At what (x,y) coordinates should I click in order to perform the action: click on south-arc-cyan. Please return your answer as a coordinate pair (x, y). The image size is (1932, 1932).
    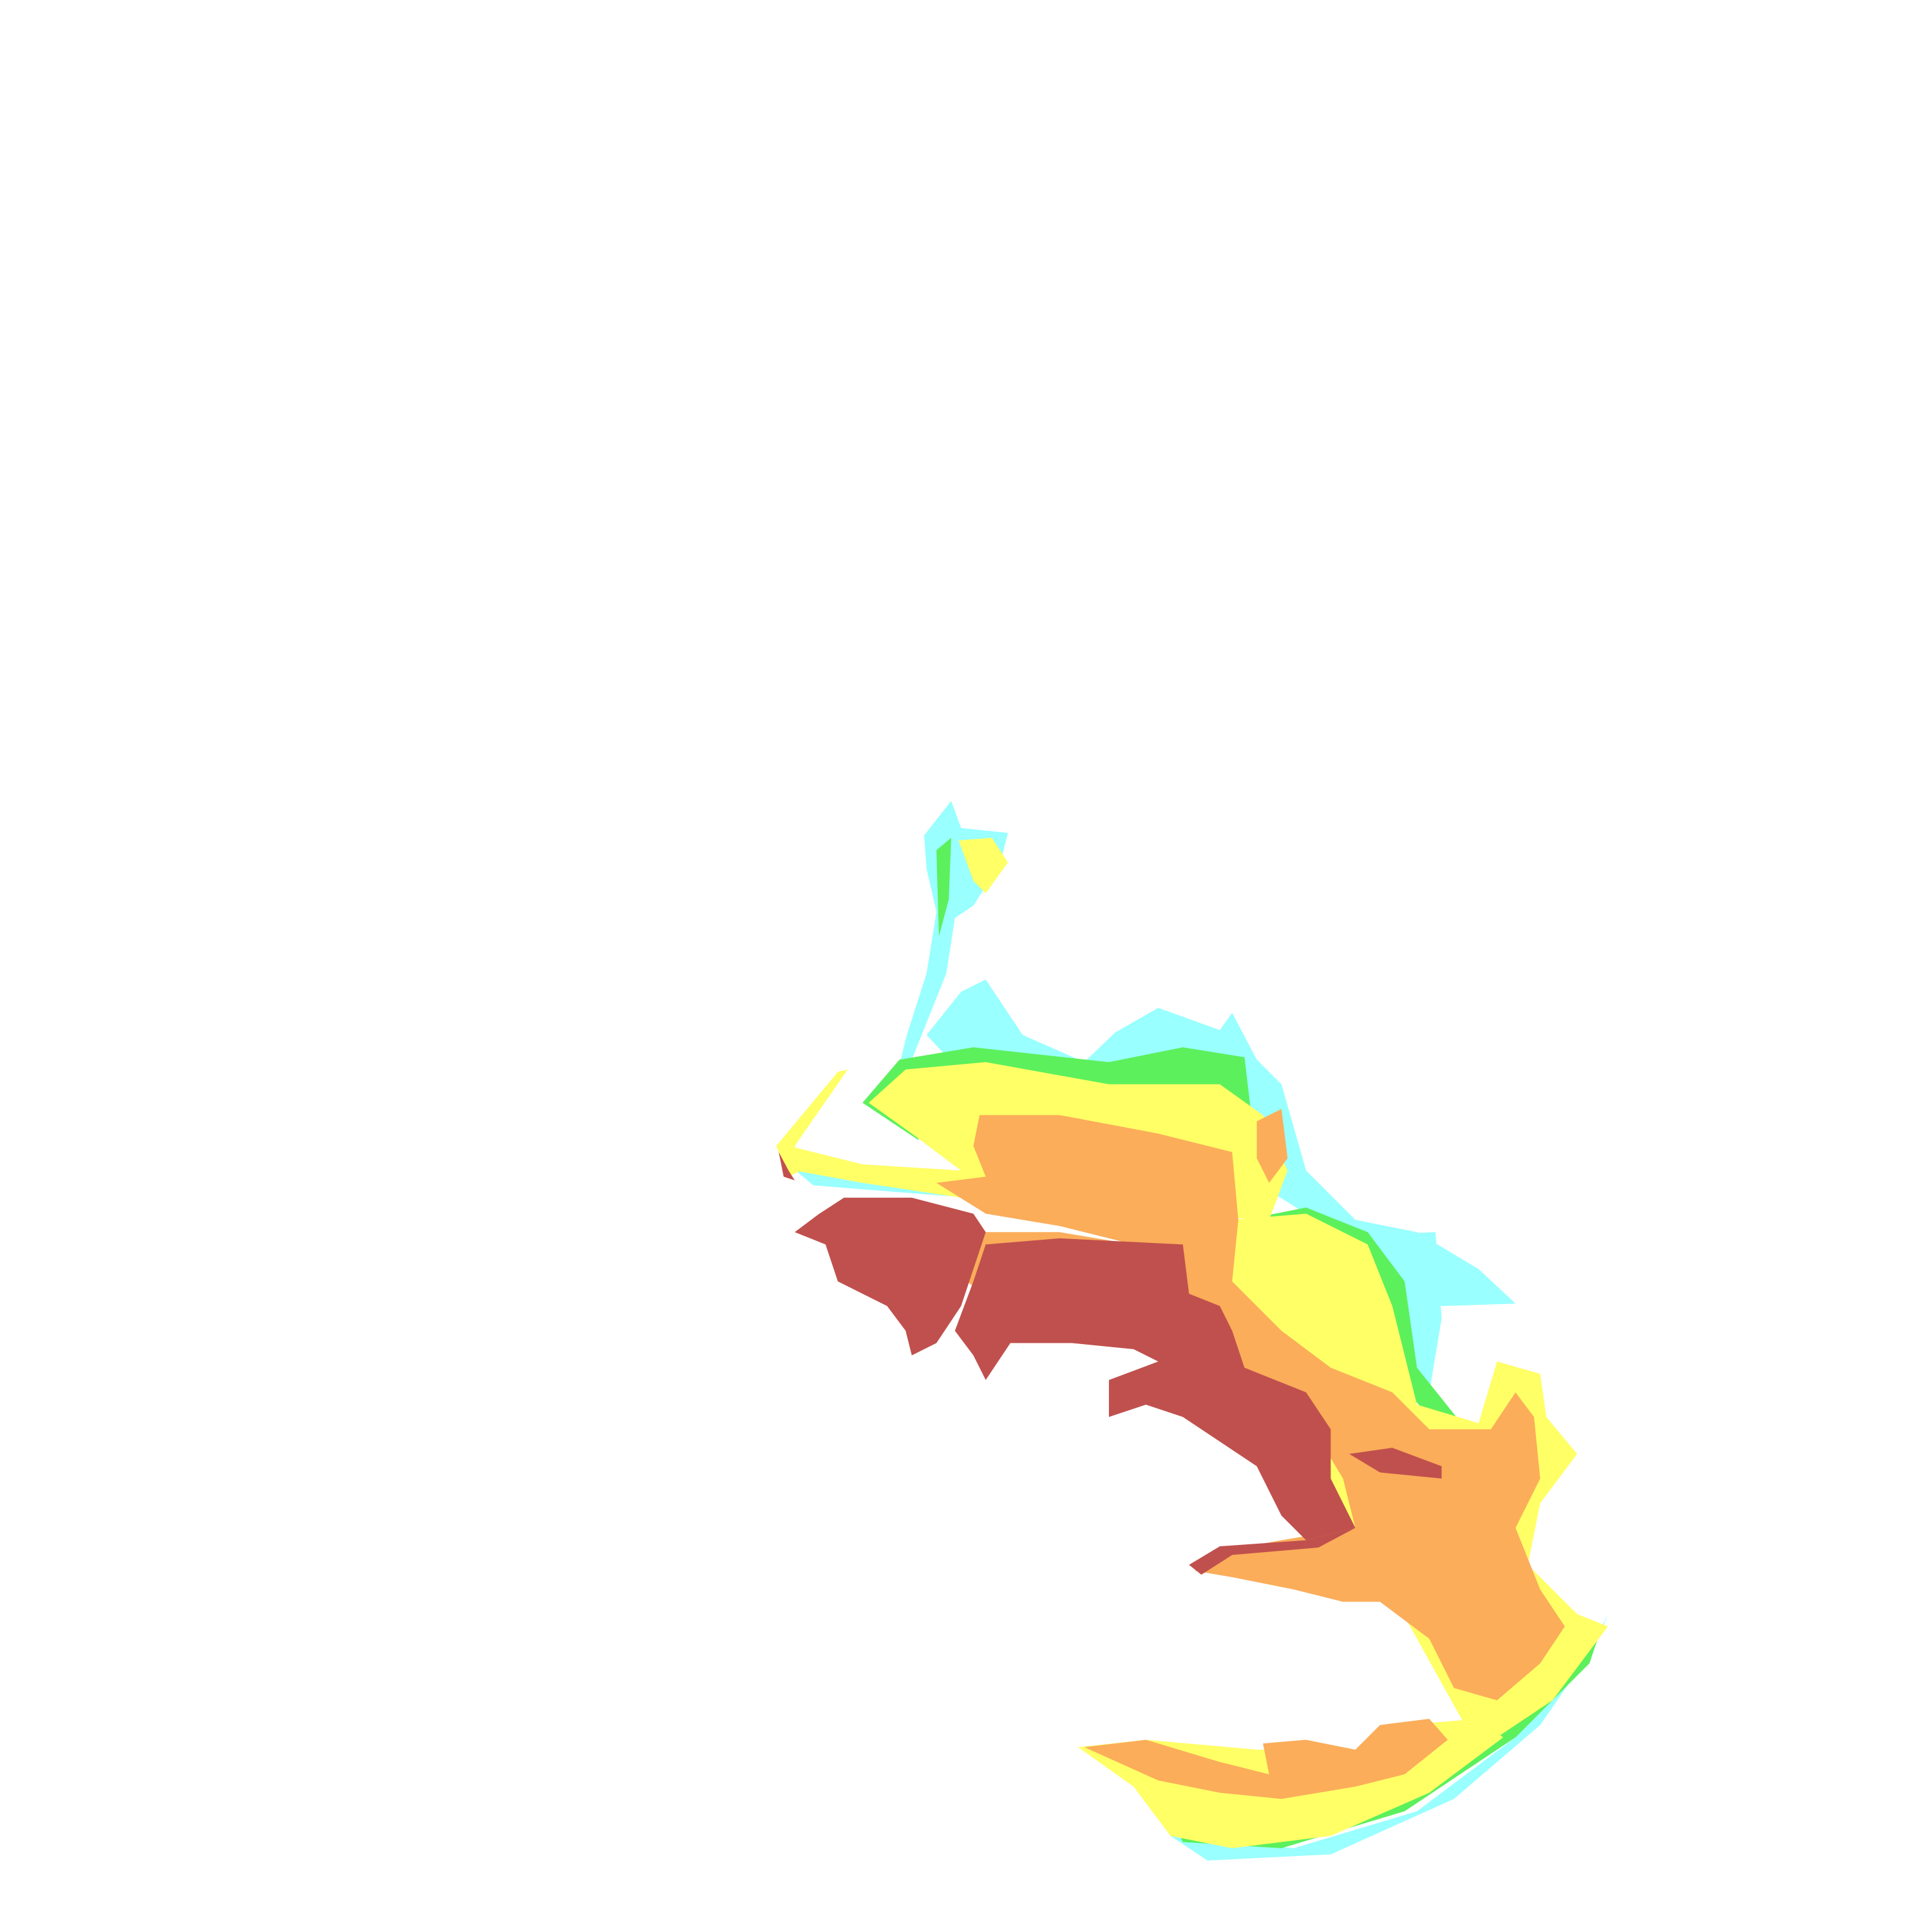
    Looking at the image, I should click on (1389, 1737).